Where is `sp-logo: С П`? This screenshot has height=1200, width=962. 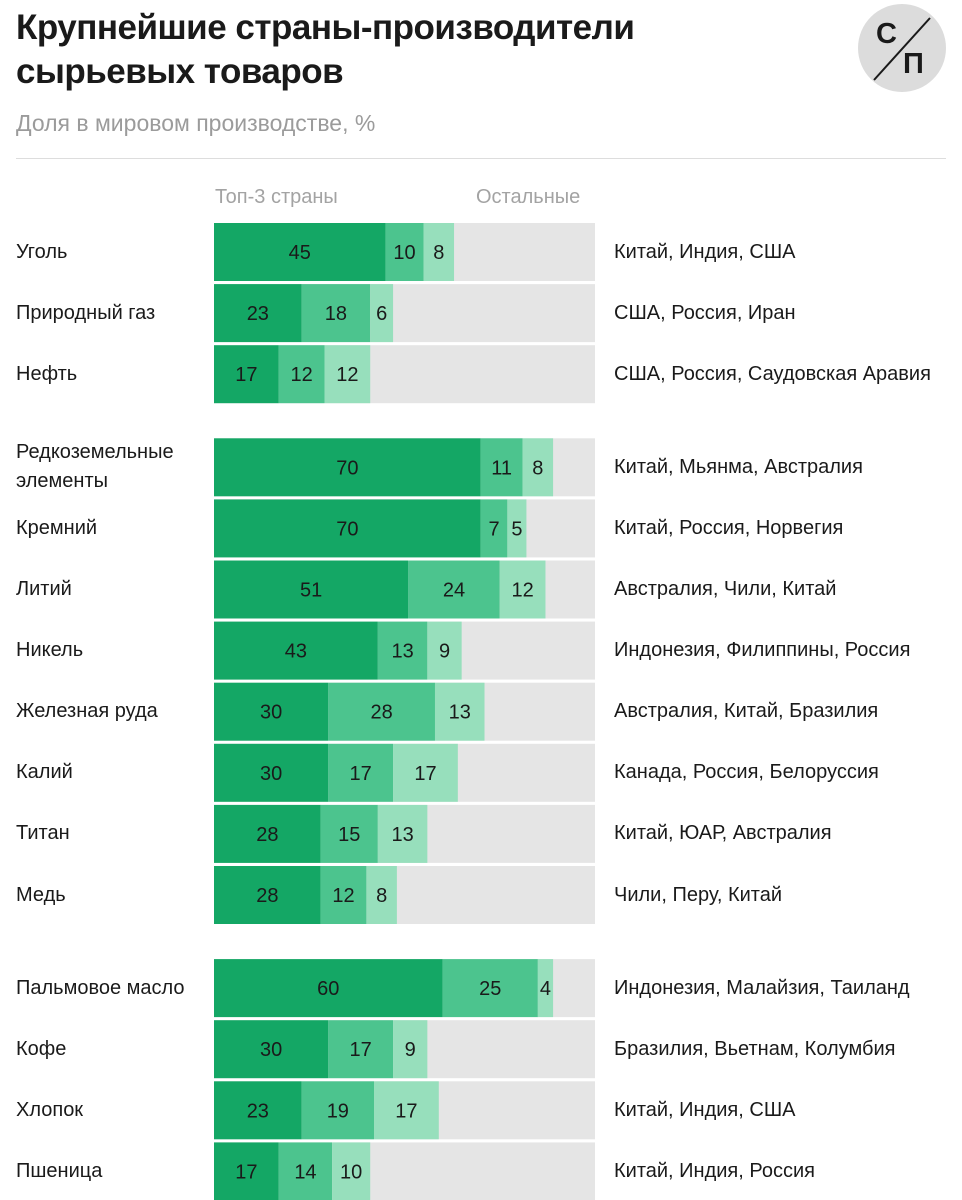
sp-logo: С П is located at coordinates (902, 48).